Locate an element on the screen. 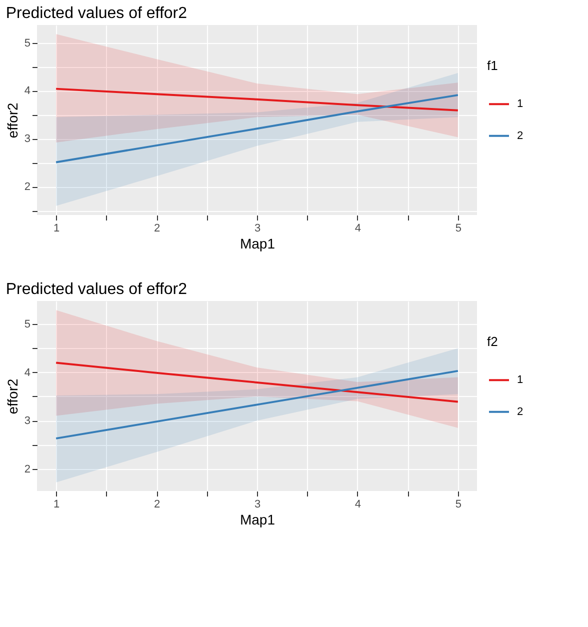 Image resolution: width=588 pixels, height=627 pixels. legend-title: f2 is located at coordinates (492, 342).